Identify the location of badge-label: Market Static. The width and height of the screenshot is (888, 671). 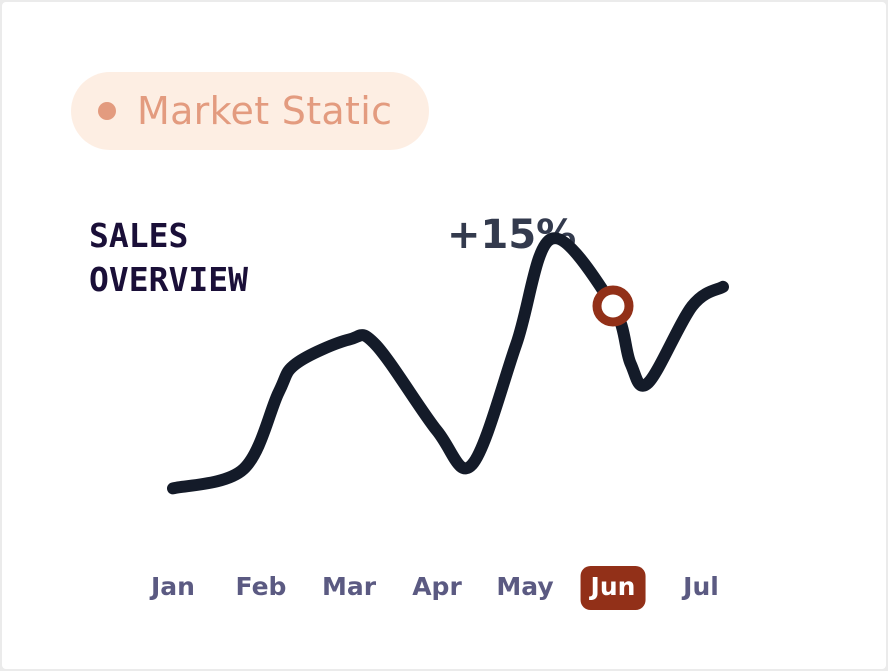
(265, 111).